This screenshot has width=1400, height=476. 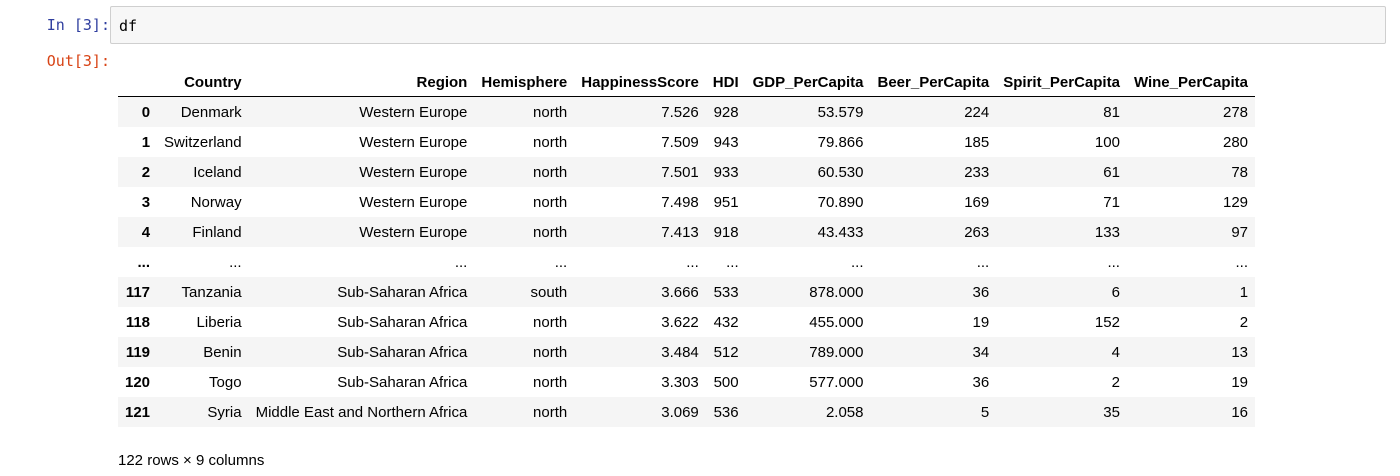 What do you see at coordinates (138, 82) in the screenshot?
I see `column-header-index` at bounding box center [138, 82].